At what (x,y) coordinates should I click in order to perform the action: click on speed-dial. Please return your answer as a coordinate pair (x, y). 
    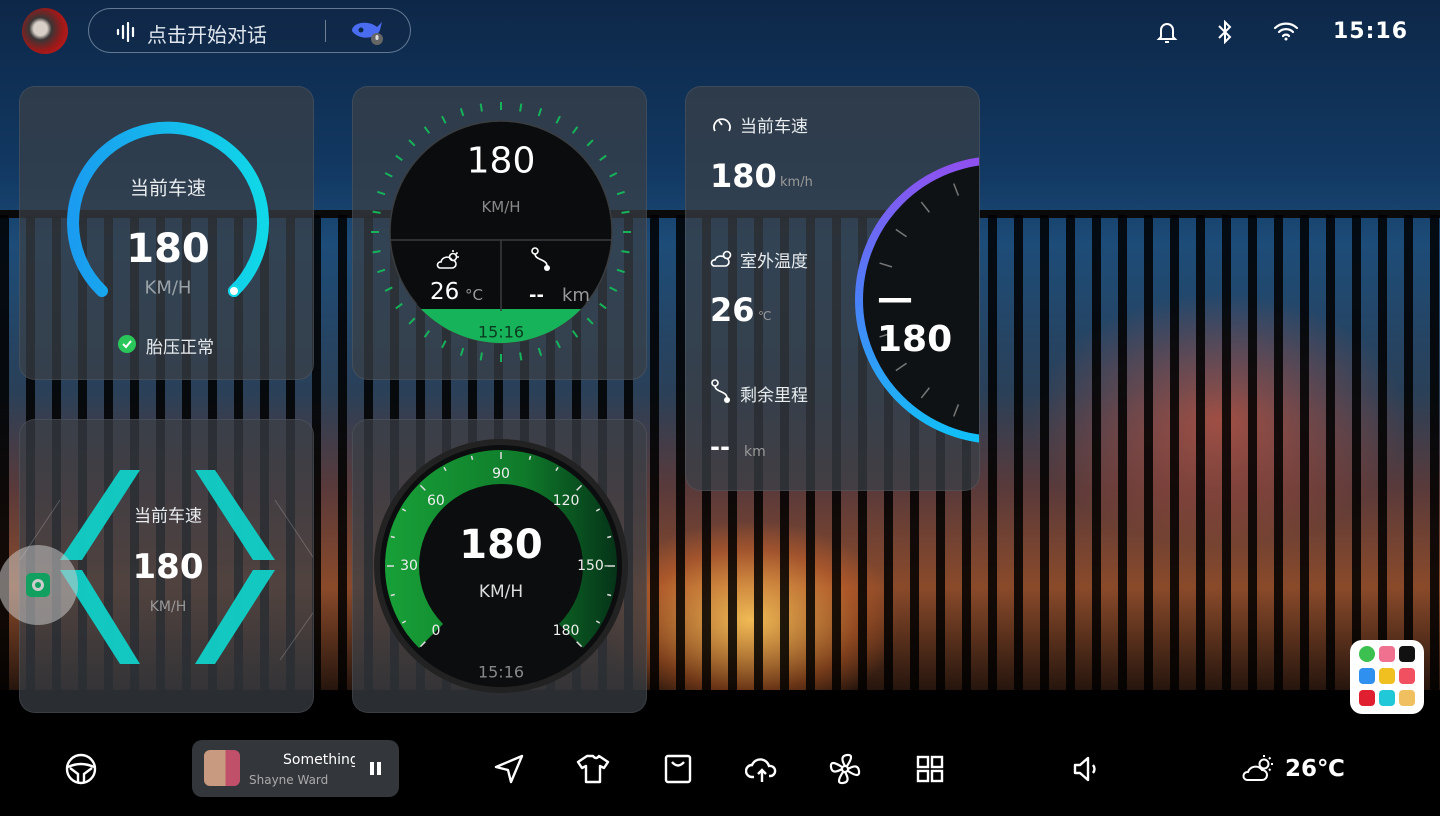
    Looking at the image, I should click on (501, 566).